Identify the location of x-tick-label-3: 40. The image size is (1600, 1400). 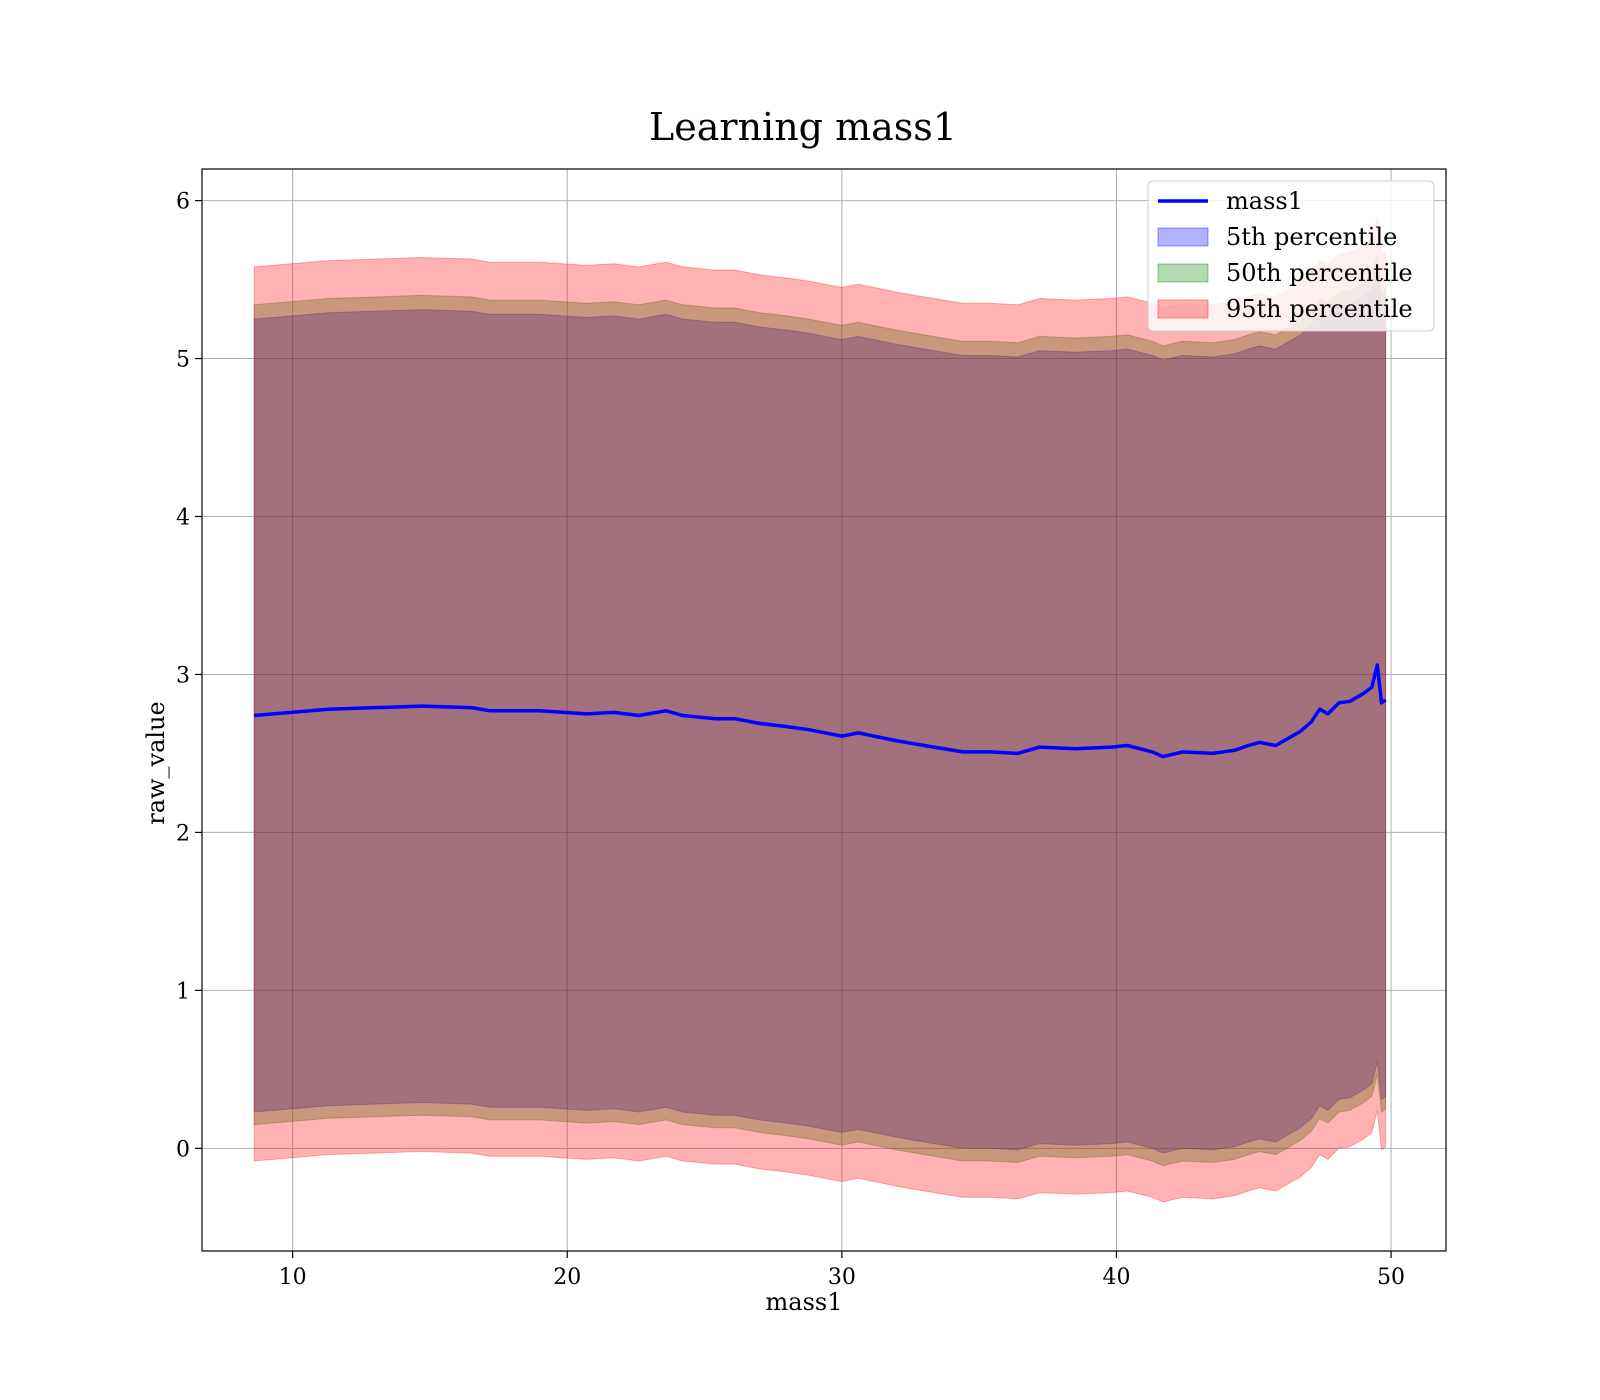
(1116, 1277).